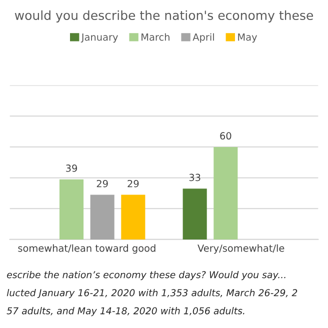  What do you see at coordinates (163, 16) in the screenshot?
I see `chart-title: would you describe the nation's economy these` at bounding box center [163, 16].